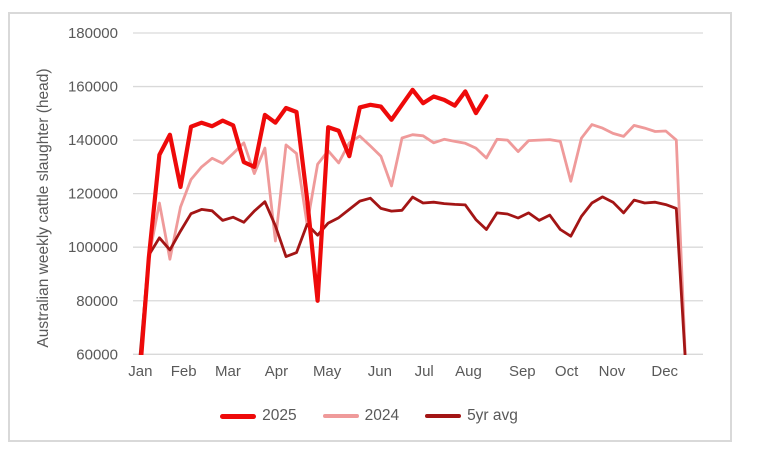 Image resolution: width=766 pixels, height=450 pixels. I want to click on legend-label-2025: 2025, so click(279, 416).